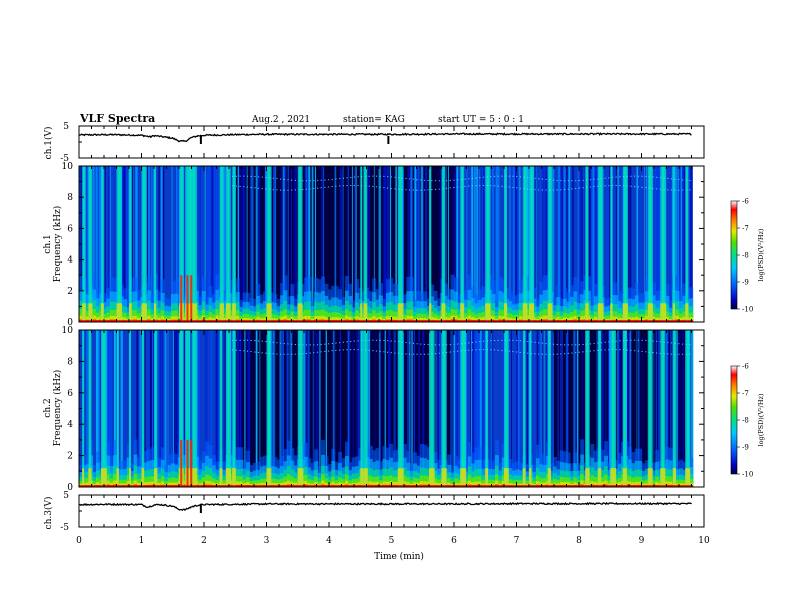  I want to click on spec1-red-spike, so click(187, 298).